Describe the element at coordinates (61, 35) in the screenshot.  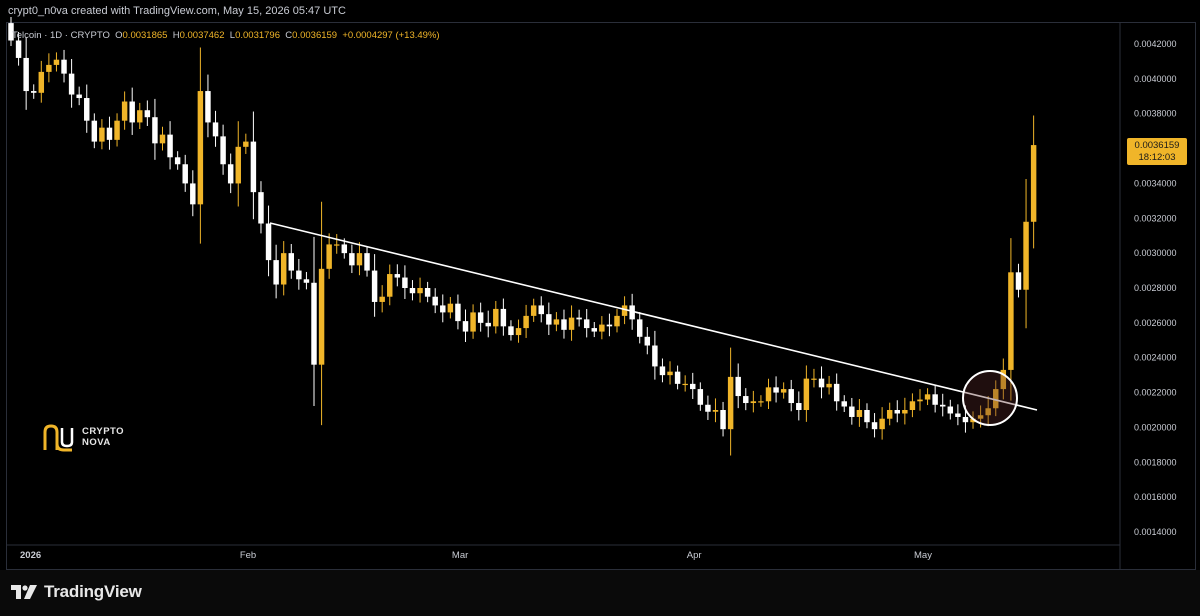
I see `legend-symbol: Telcoin · 1D · CRYPTO` at that location.